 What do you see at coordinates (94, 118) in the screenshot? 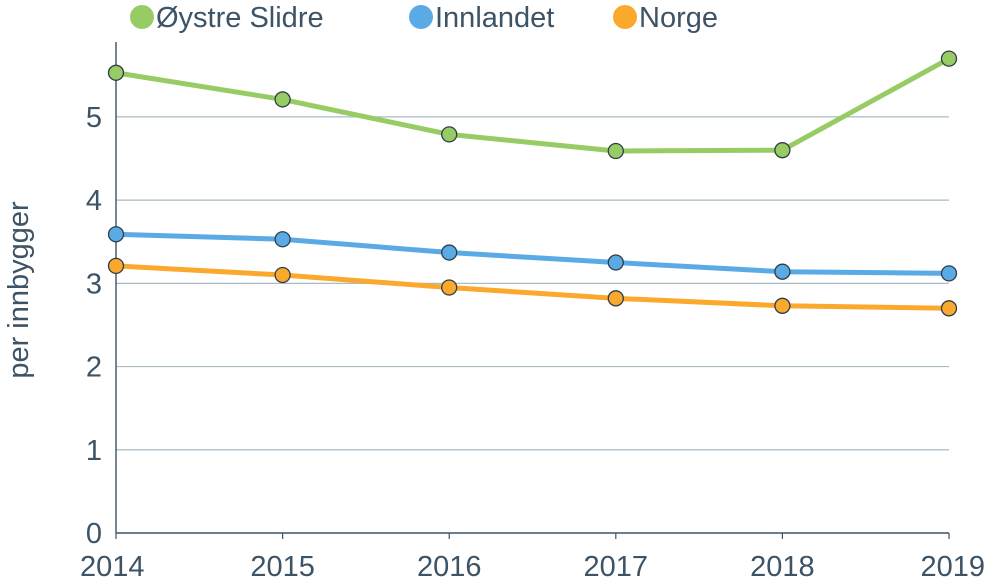
I see `y-tick-label: 5` at bounding box center [94, 118].